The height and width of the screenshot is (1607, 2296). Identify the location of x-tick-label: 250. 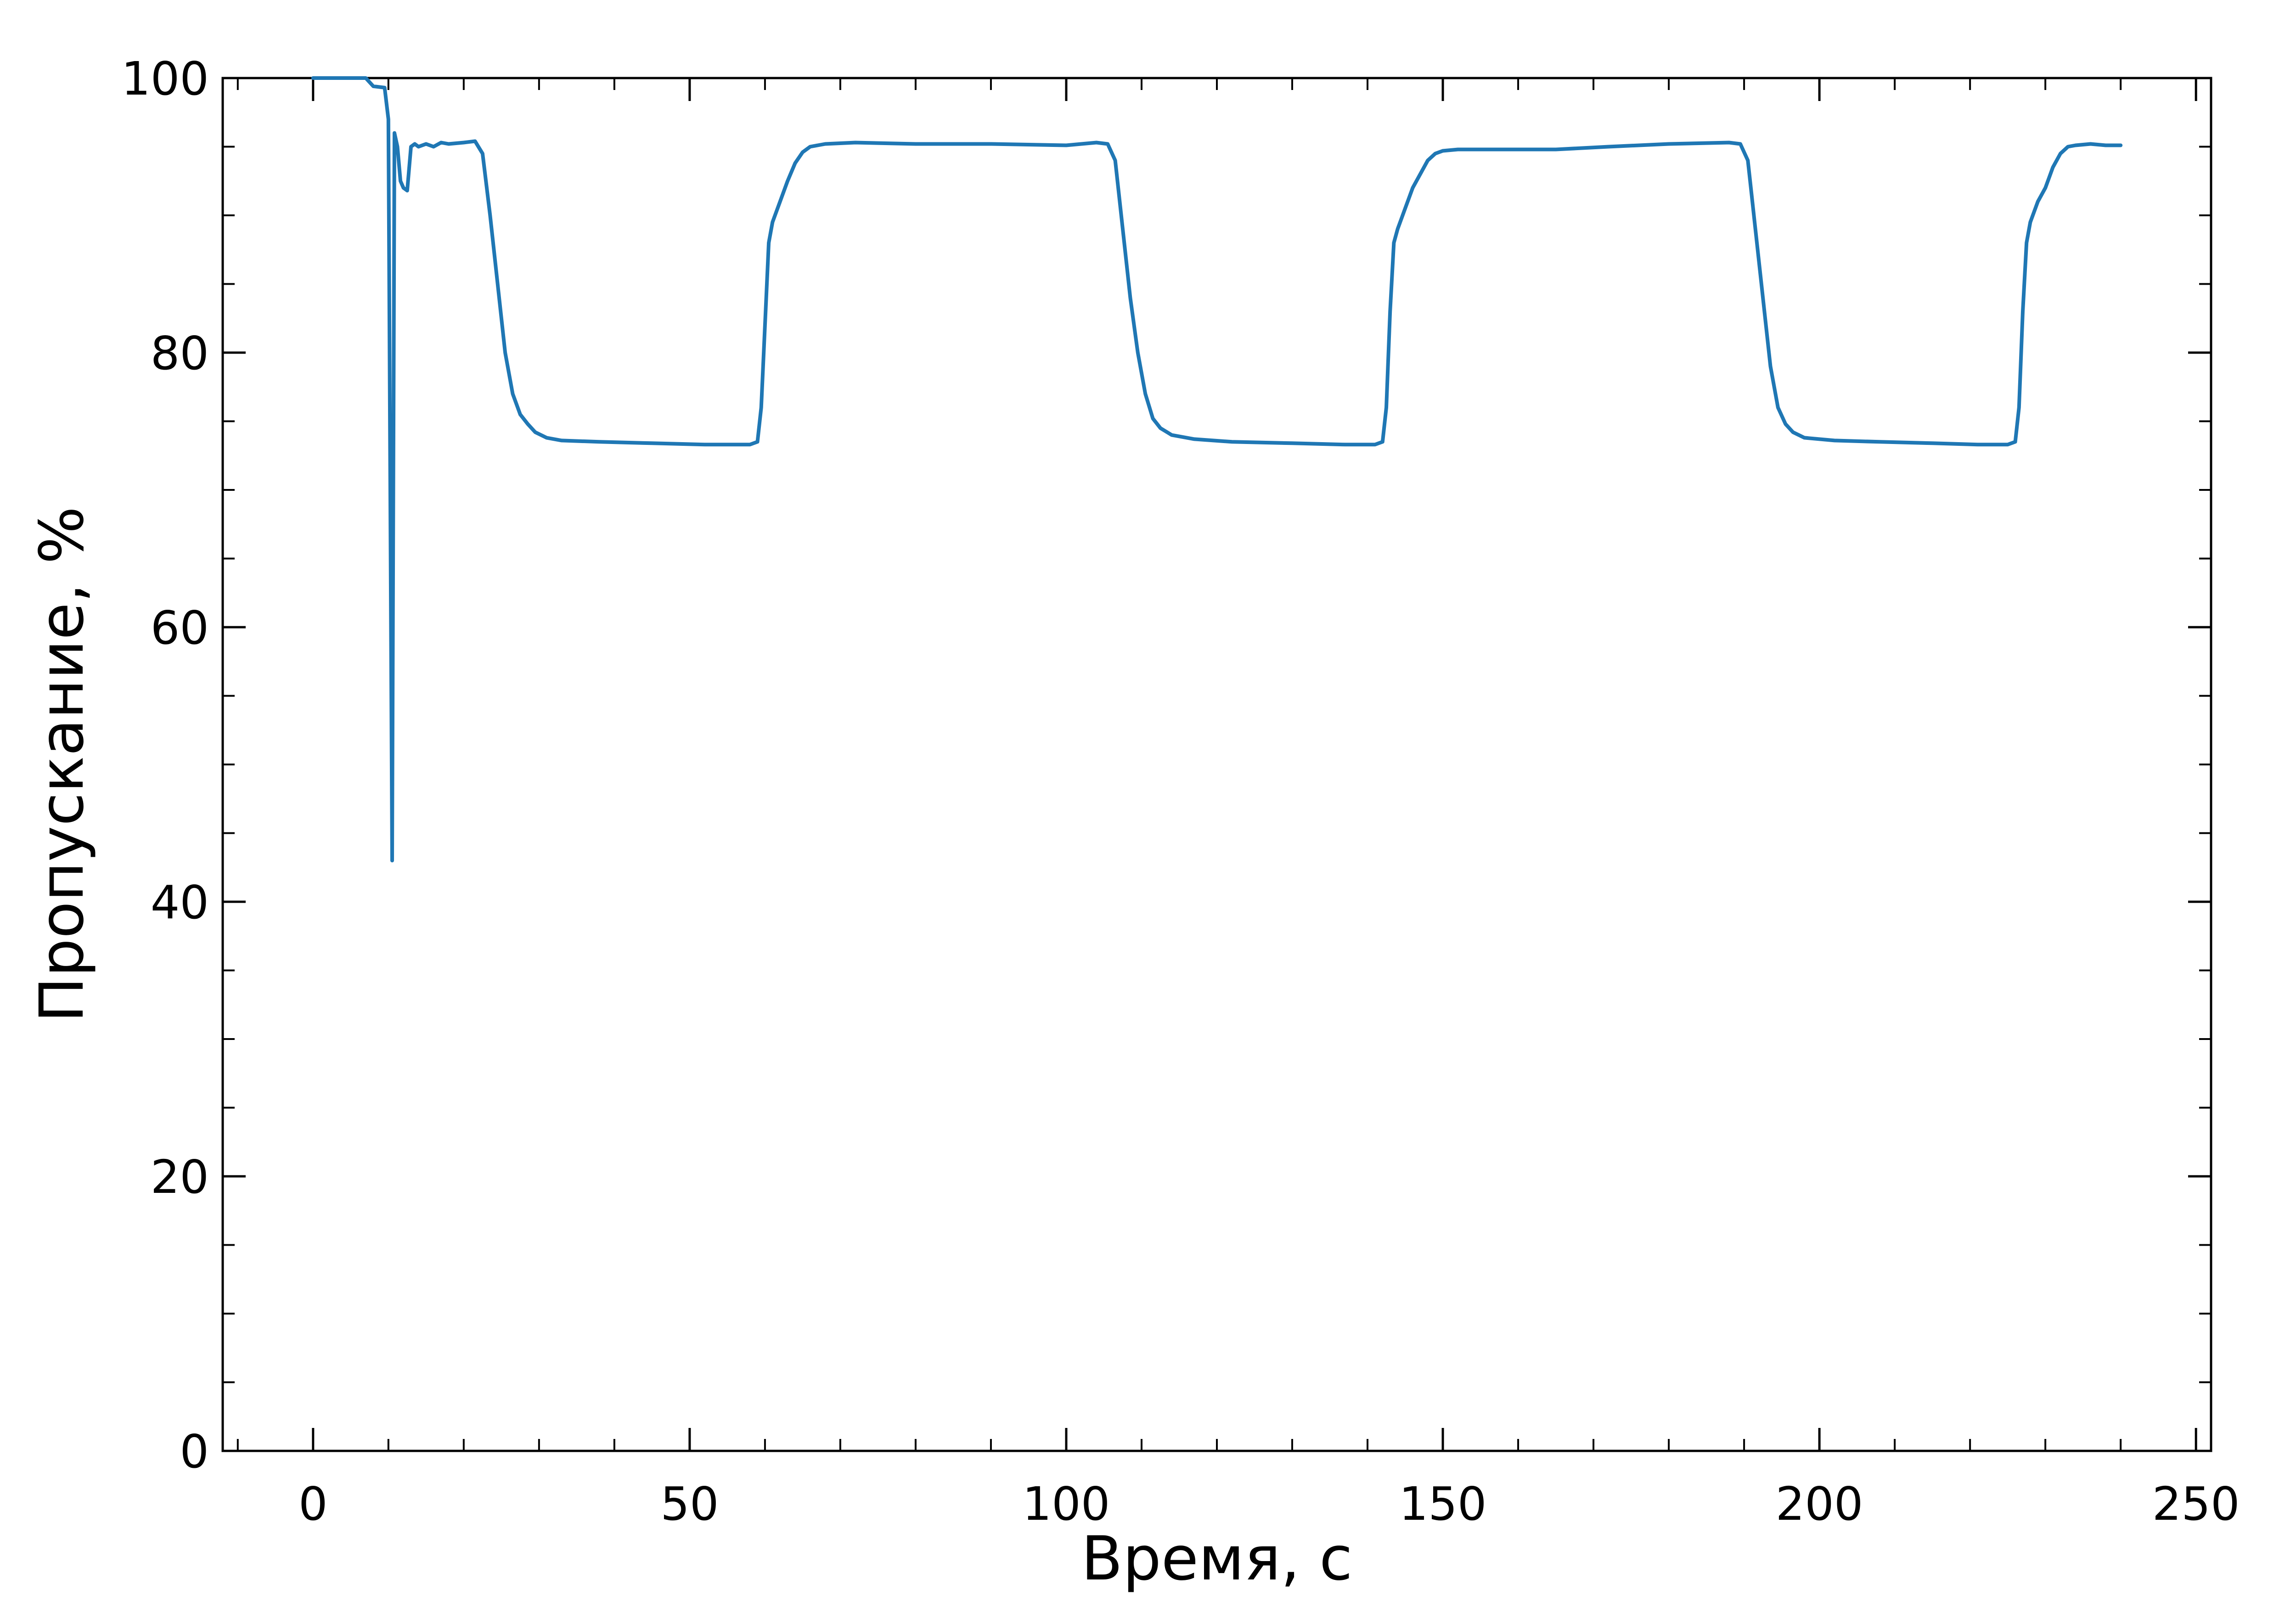
(2196, 1504).